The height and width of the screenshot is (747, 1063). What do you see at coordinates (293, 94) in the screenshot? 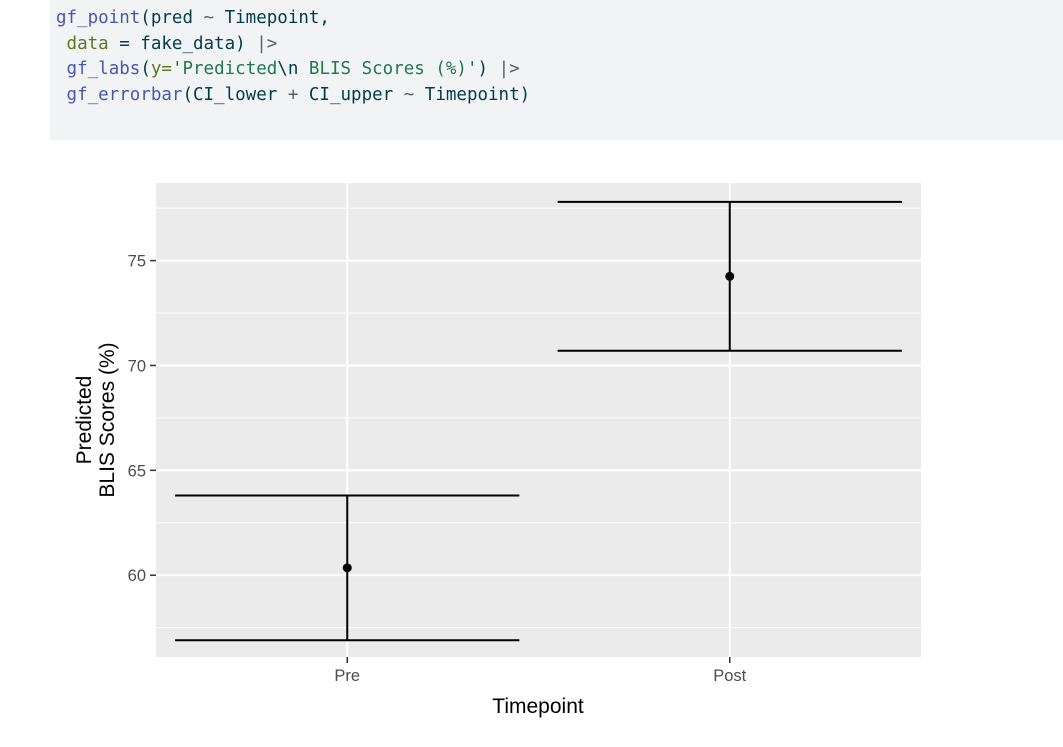
I see `code-token: +` at bounding box center [293, 94].